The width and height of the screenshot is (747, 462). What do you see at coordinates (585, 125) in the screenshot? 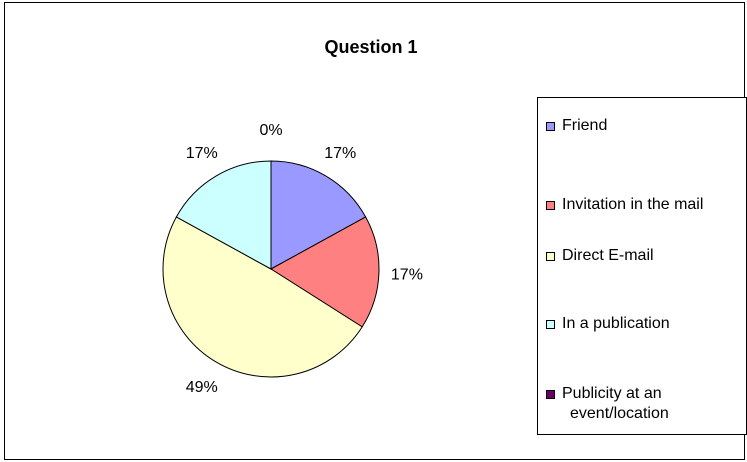
I see `legend-label: Friend` at bounding box center [585, 125].